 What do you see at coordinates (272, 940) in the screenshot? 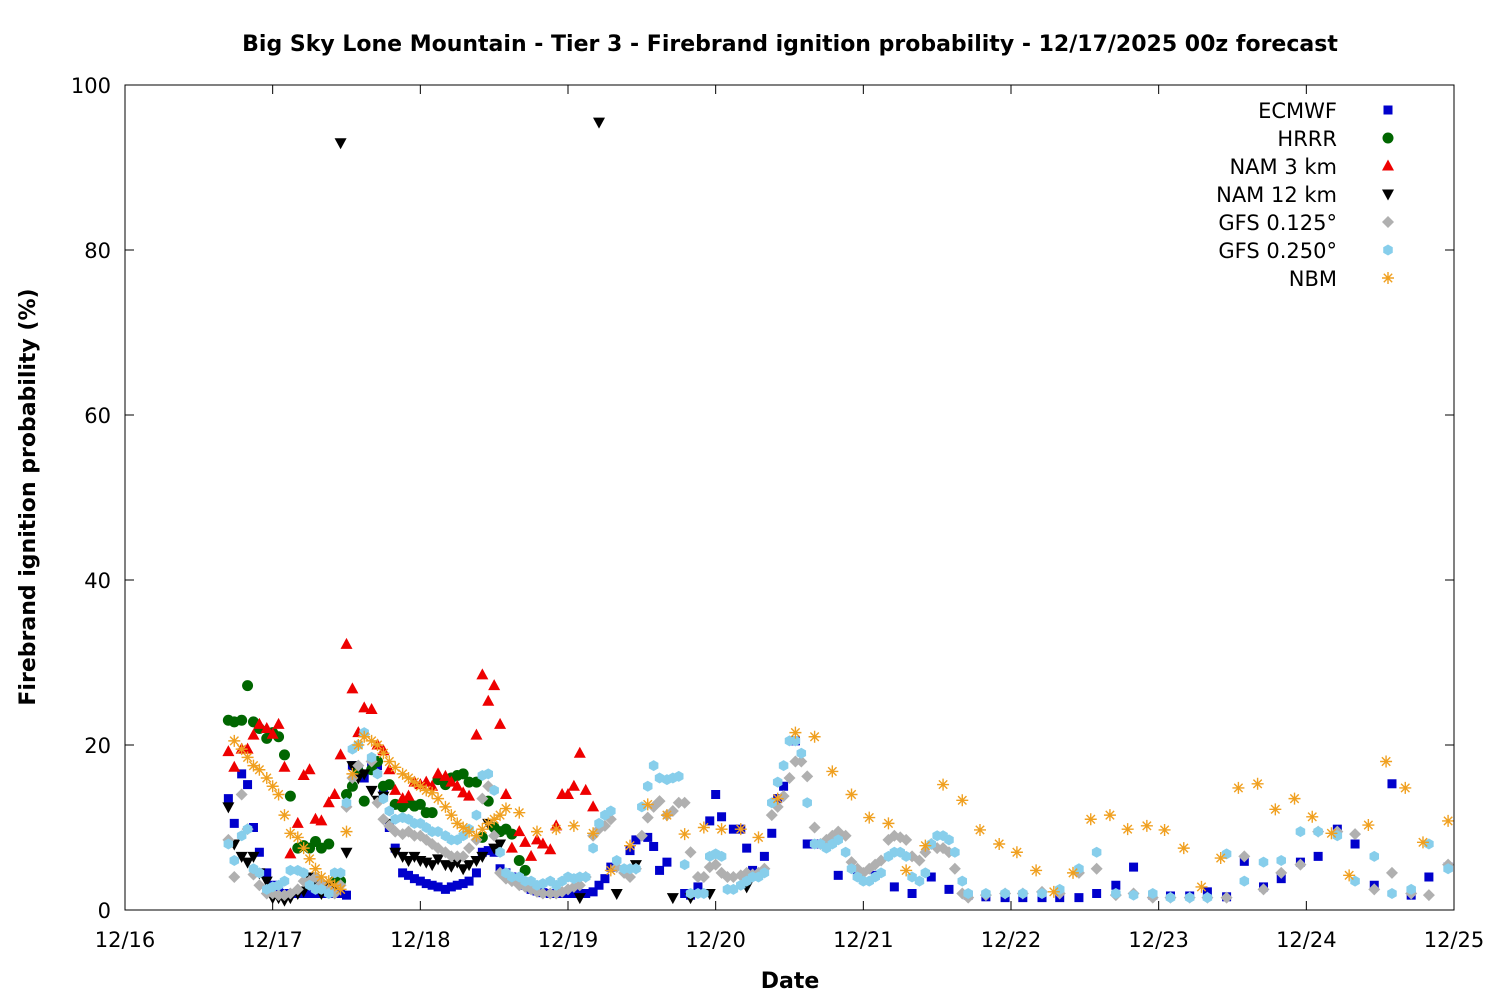
I see `x-tick-label: 12/17` at bounding box center [272, 940].